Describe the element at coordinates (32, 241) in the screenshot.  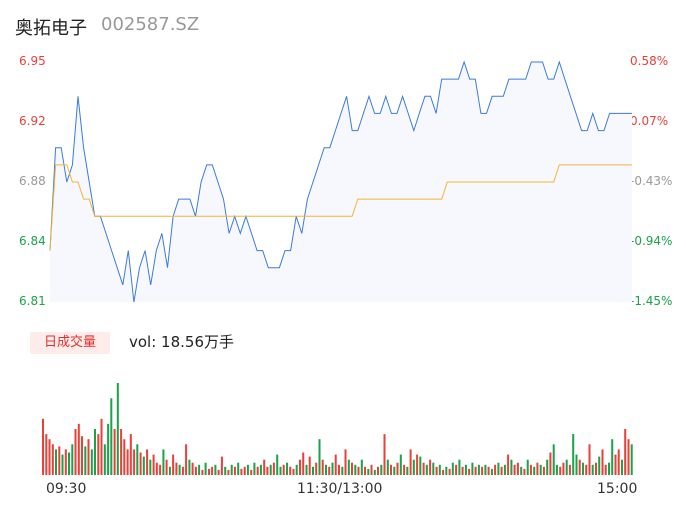
I see `price-tick: 6.84` at that location.